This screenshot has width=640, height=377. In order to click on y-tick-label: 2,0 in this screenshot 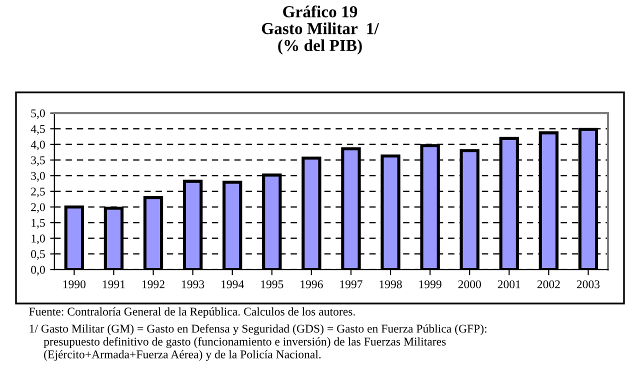, I will do `click(38, 208)`.